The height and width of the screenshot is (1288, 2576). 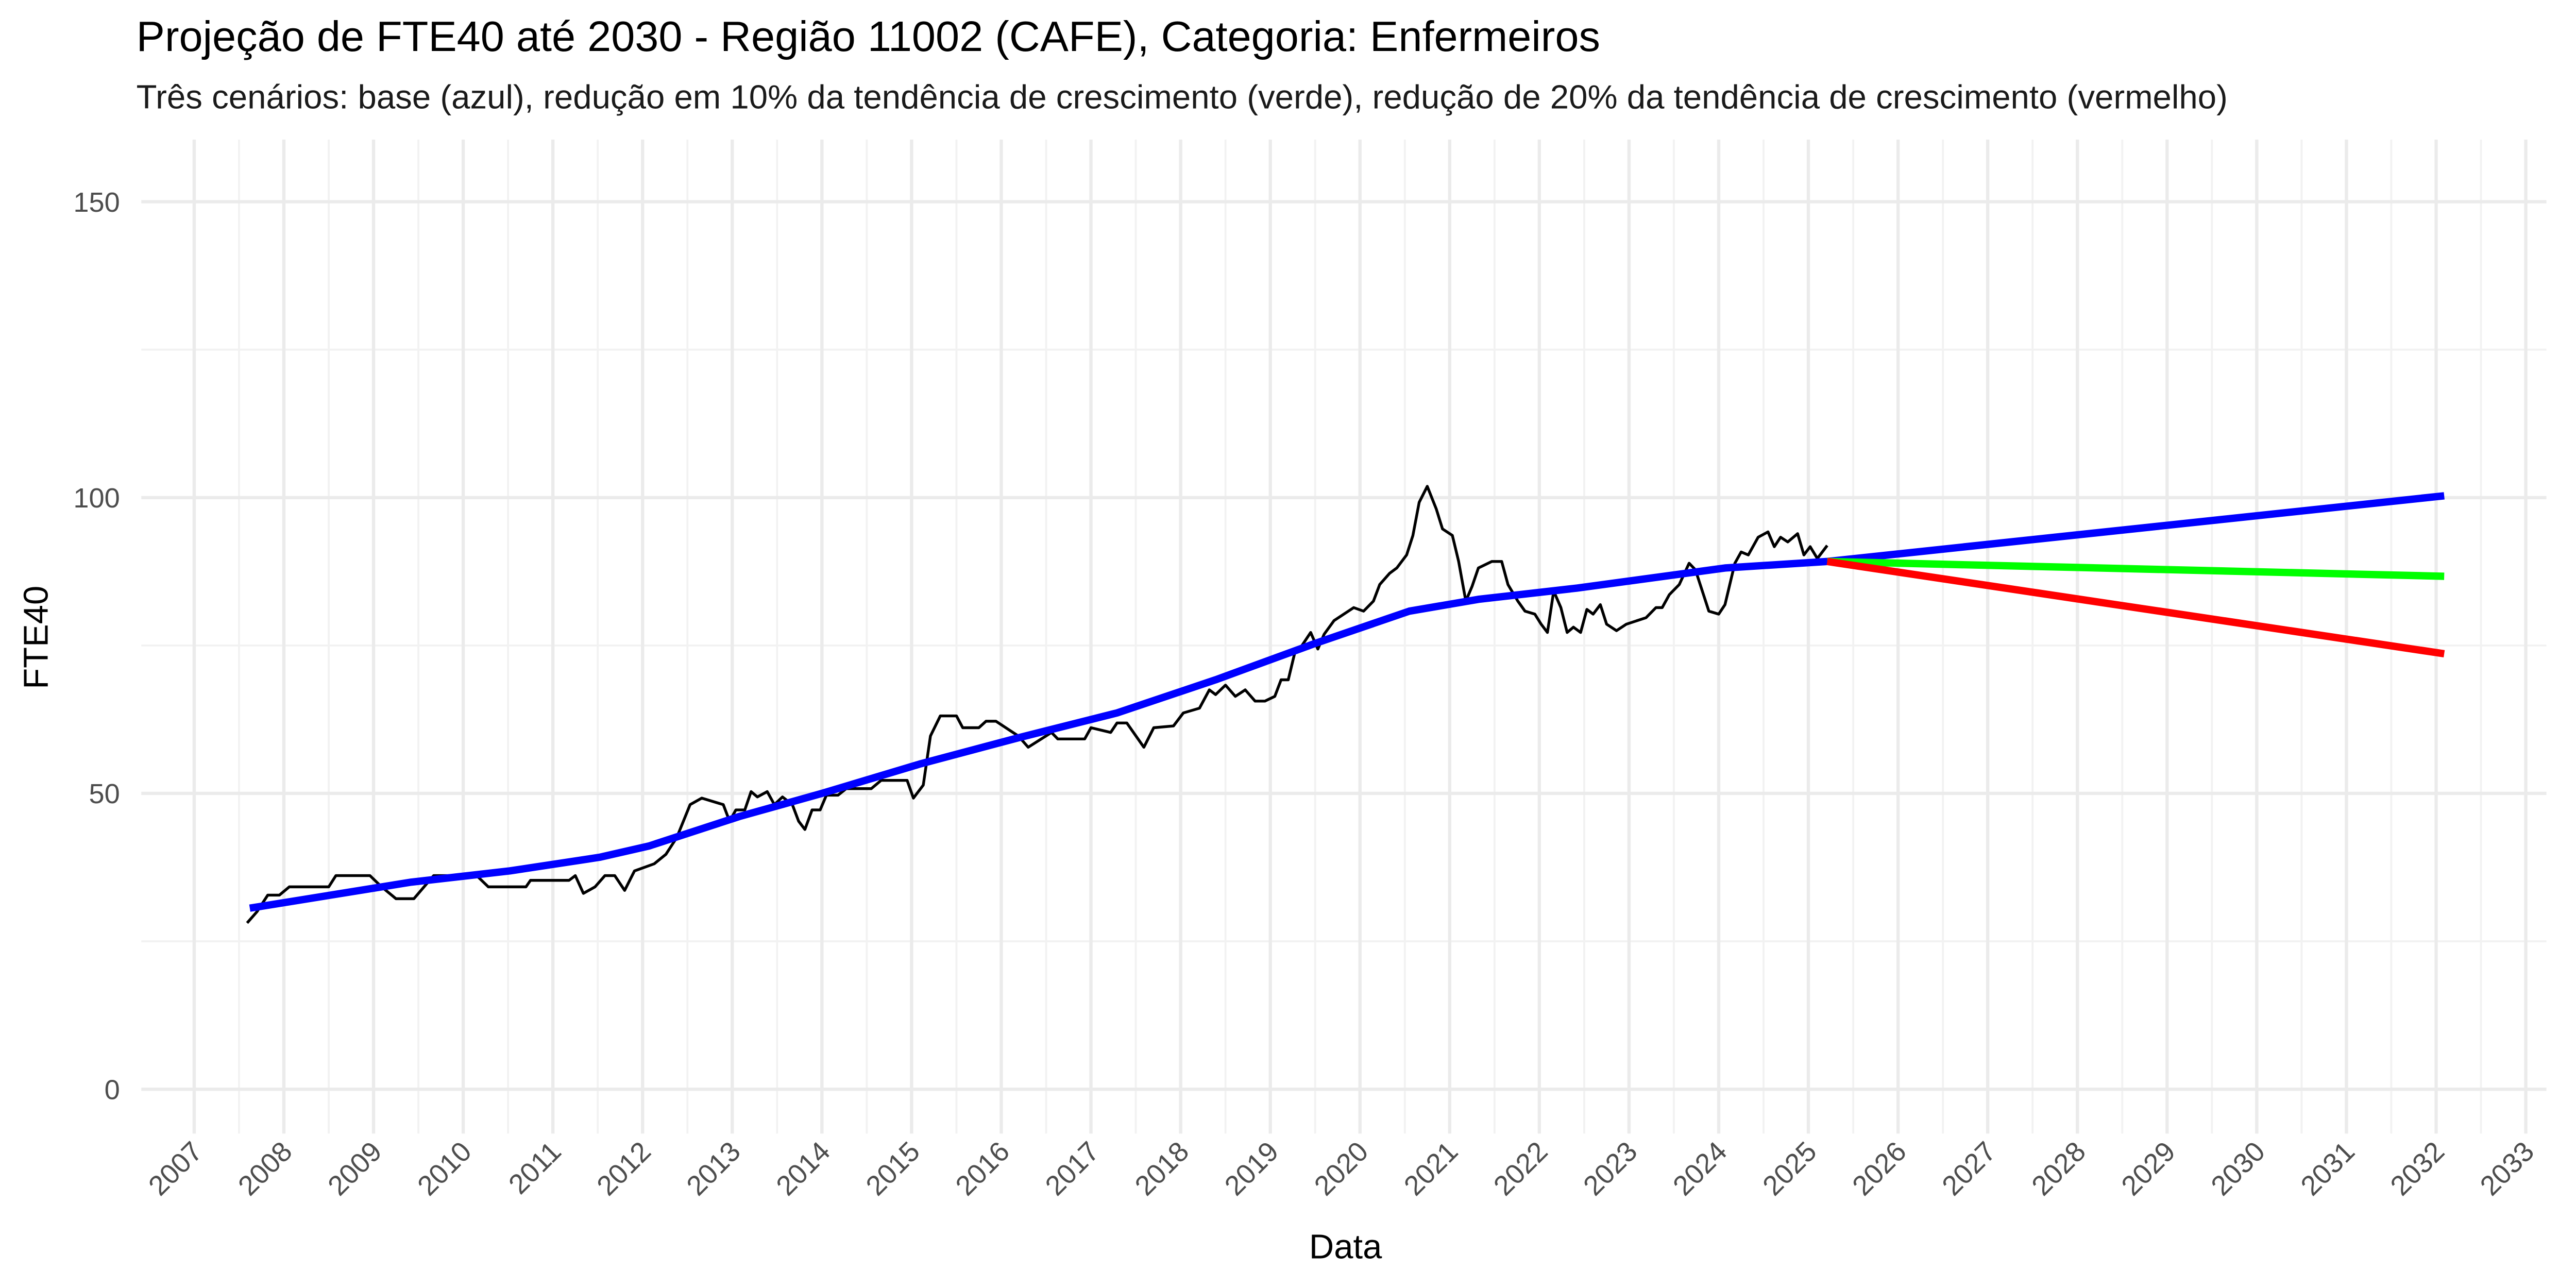 What do you see at coordinates (35, 638) in the screenshot?
I see `y-axis-label: FTE40` at bounding box center [35, 638].